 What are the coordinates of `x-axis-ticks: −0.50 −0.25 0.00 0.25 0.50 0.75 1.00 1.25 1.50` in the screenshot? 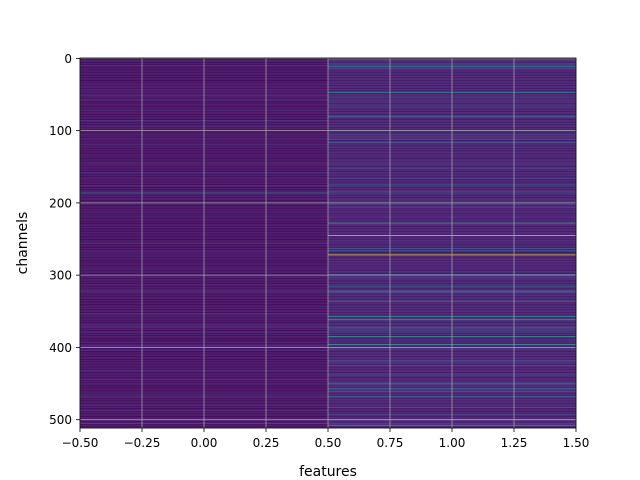 It's located at (326, 439).